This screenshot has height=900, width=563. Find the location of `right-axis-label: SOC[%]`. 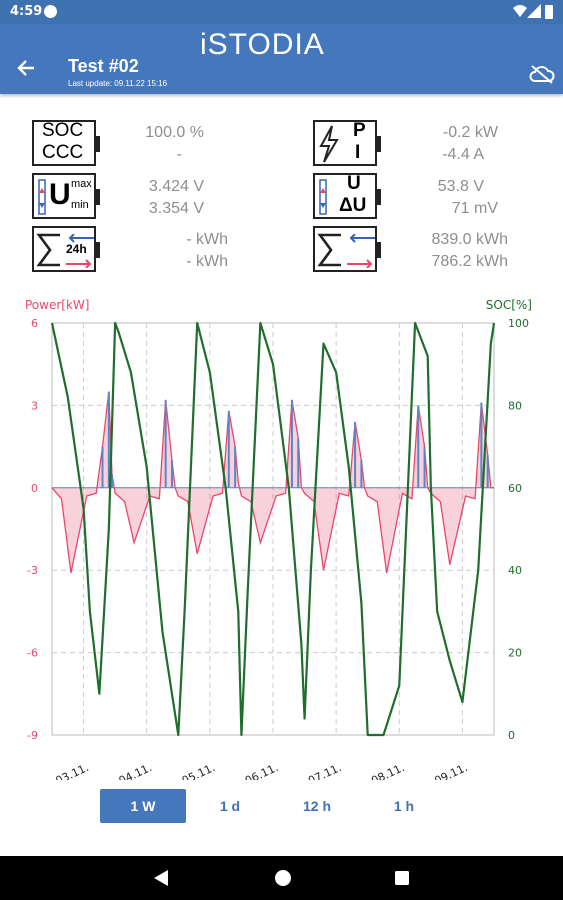

right-axis-label: SOC[%] is located at coordinates (509, 305).